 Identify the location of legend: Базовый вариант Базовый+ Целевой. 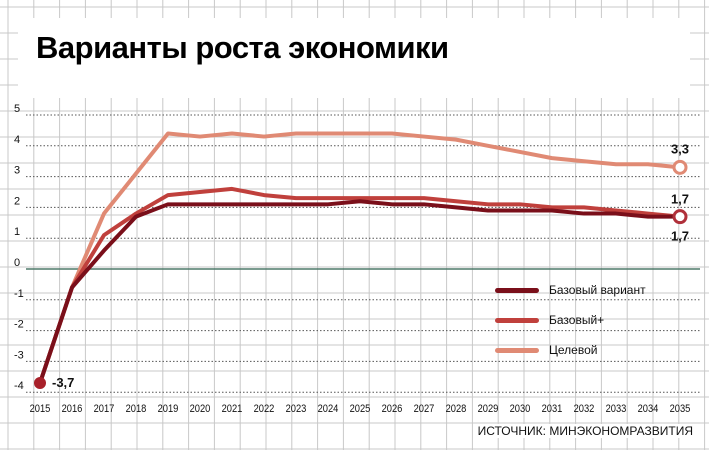
(570, 320).